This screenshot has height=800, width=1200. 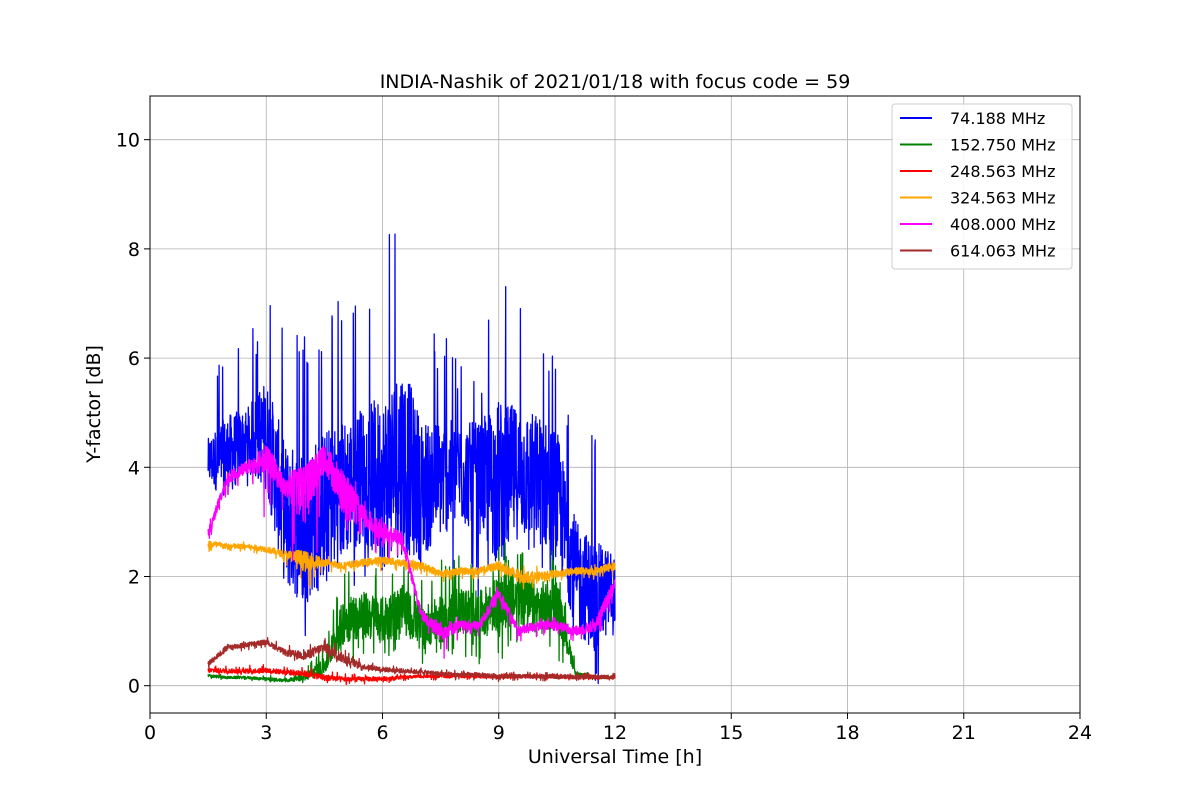 What do you see at coordinates (128, 141) in the screenshot?
I see `y-tick-label: 10` at bounding box center [128, 141].